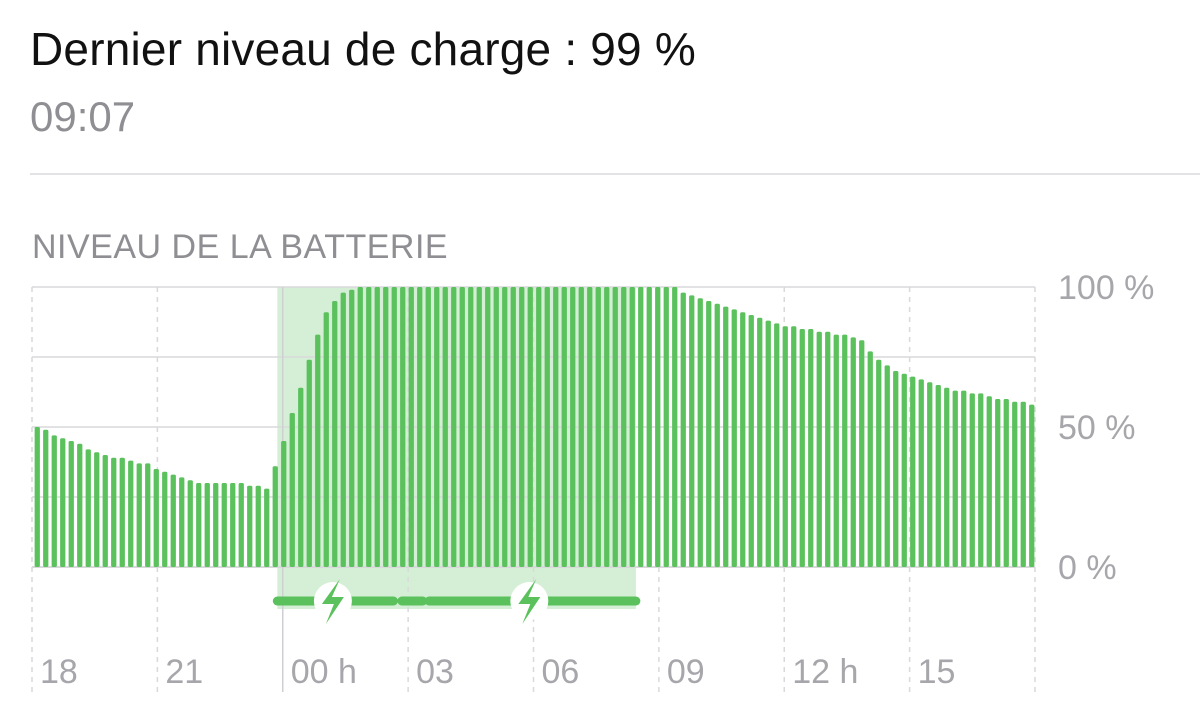 The image size is (1200, 727). What do you see at coordinates (435, 672) in the screenshot?
I see `x-tick-label: 03` at bounding box center [435, 672].